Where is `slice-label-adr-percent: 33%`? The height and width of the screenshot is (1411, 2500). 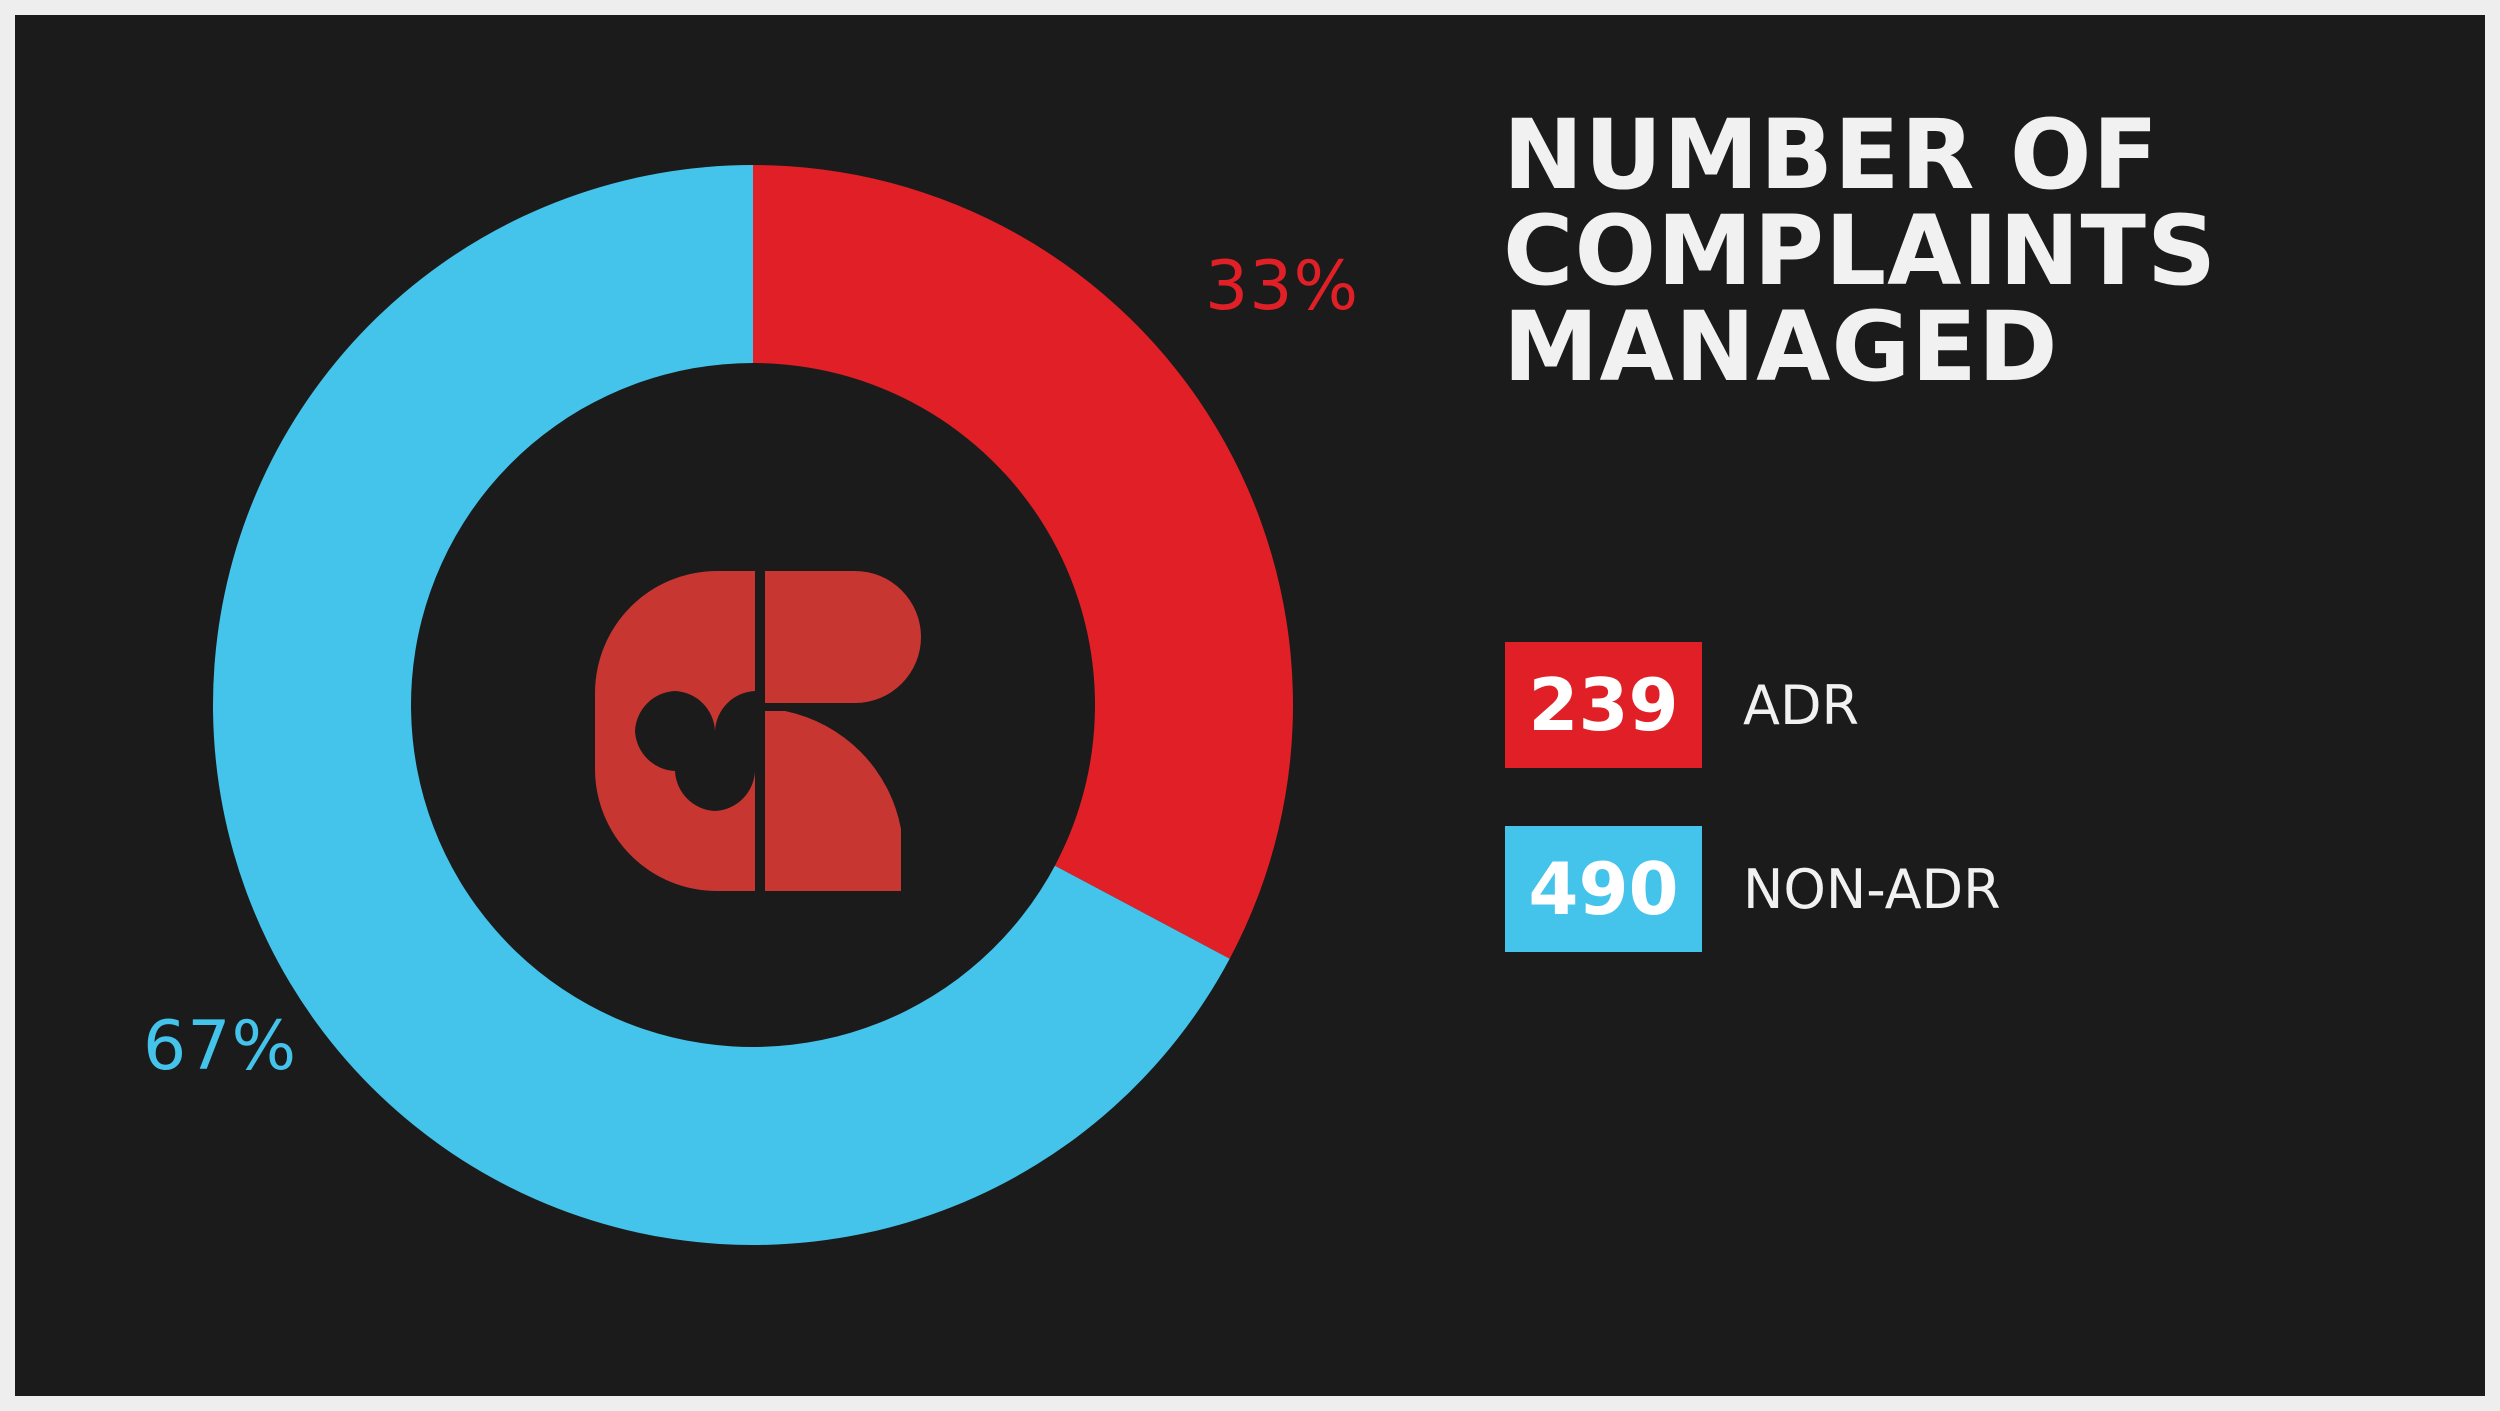 slice-label-adr-percent: 33% is located at coordinates (1282, 286).